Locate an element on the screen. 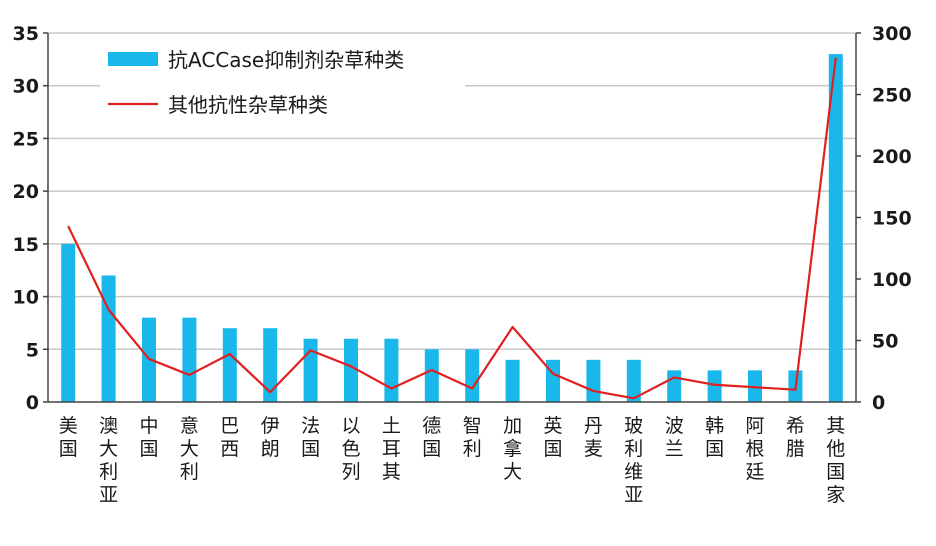 The image size is (936, 546). legend-bar-swatch is located at coordinates (133, 59).